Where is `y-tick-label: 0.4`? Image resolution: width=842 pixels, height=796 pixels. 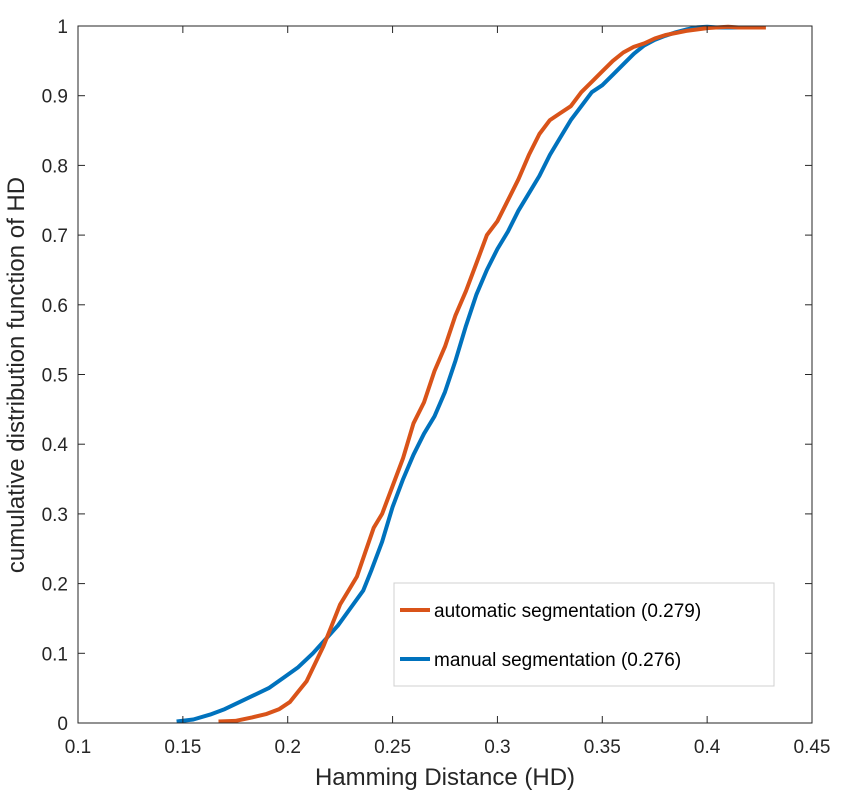 y-tick-label: 0.4 is located at coordinates (55, 445).